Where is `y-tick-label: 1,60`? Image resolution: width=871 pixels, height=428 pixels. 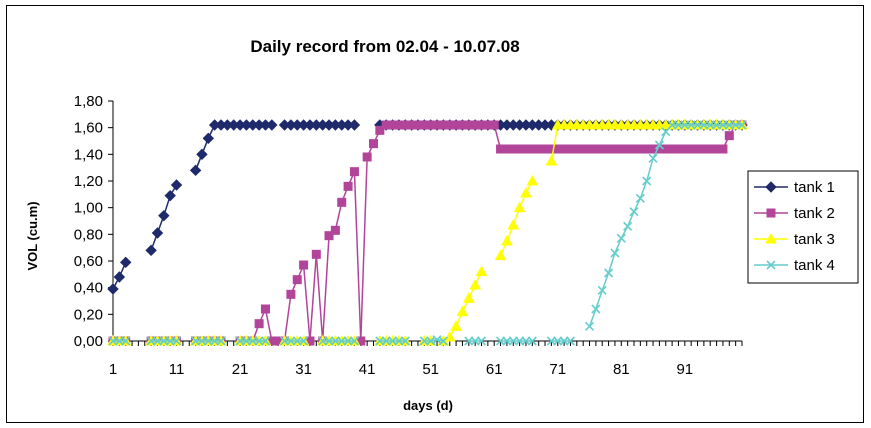
y-tick-label: 1,60 is located at coordinates (88, 128).